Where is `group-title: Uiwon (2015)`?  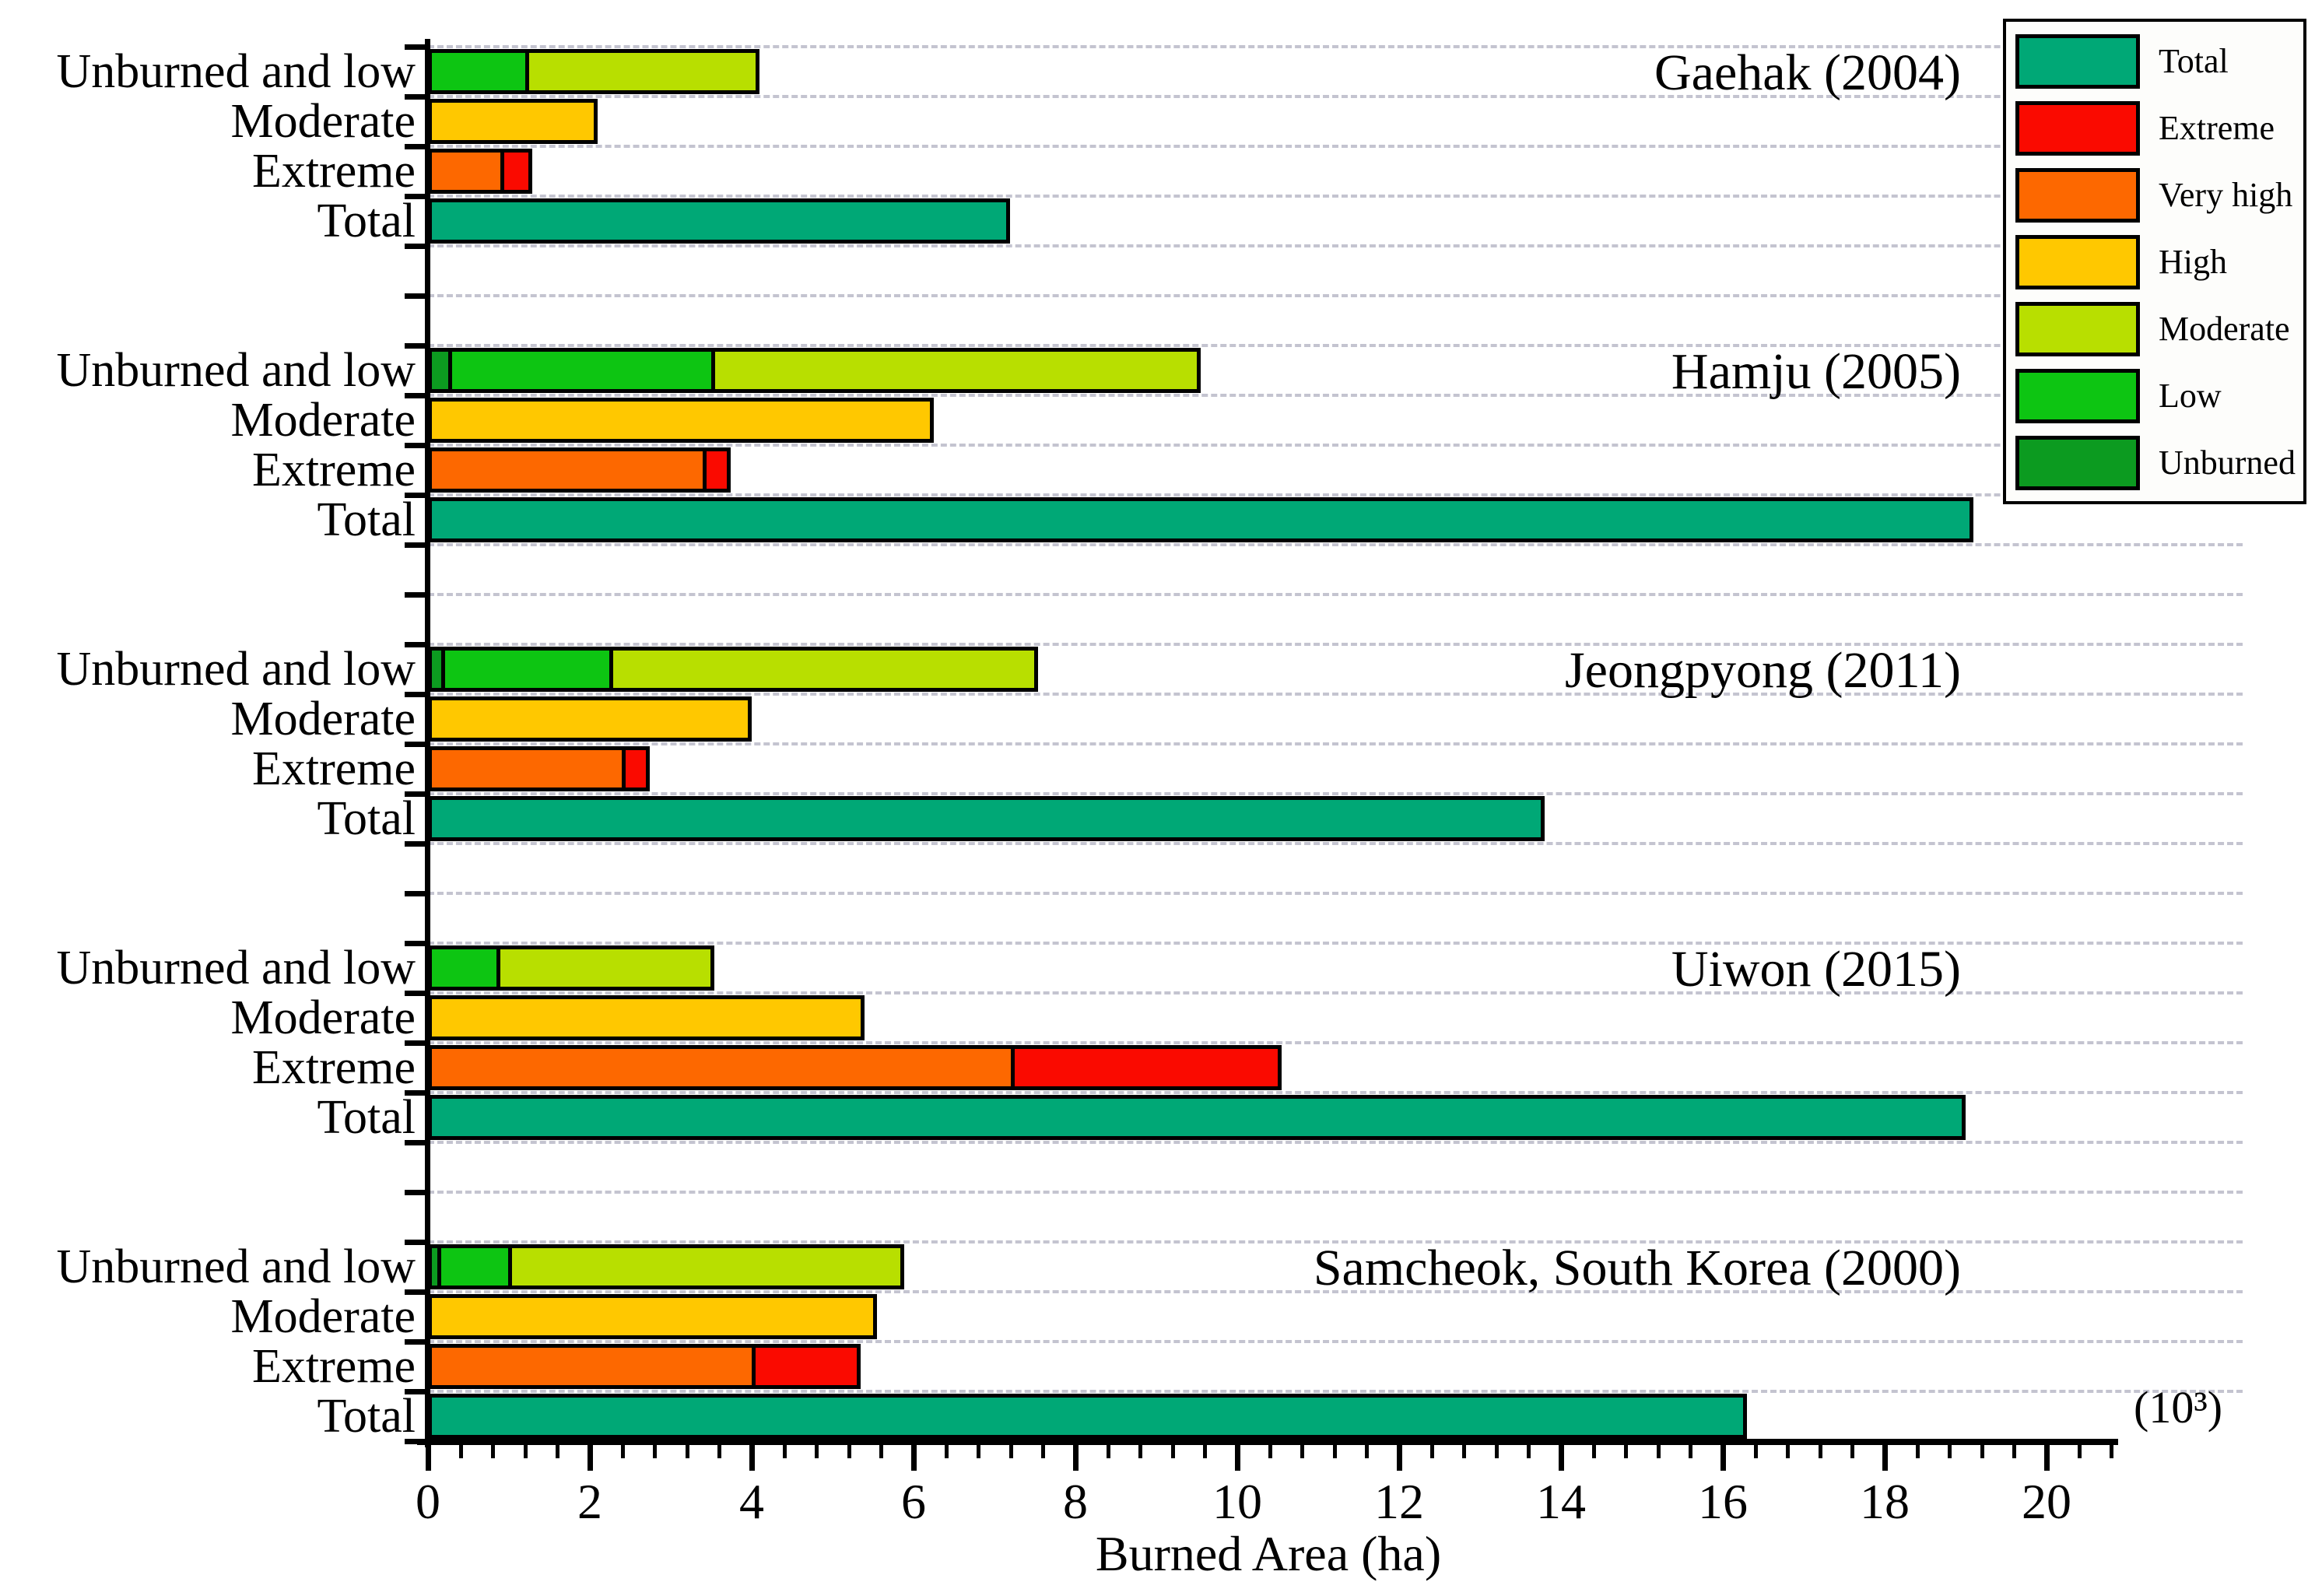 group-title: Uiwon (2015) is located at coordinates (1816, 970).